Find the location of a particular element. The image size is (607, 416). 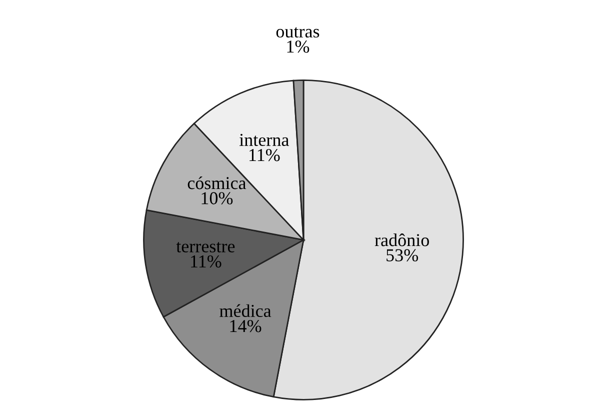

slice-label: terrestre is located at coordinates (205, 247).